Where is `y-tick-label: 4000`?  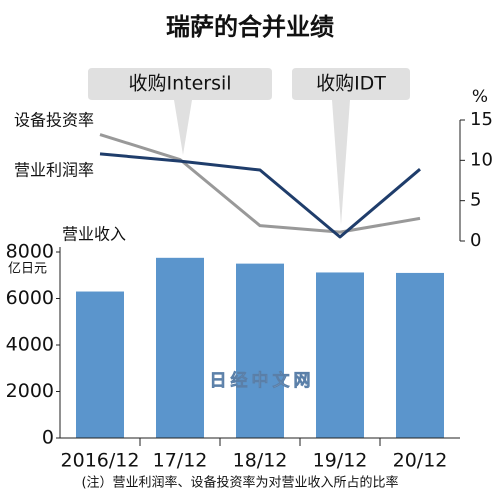 y-tick-label: 4000 is located at coordinates (30, 345).